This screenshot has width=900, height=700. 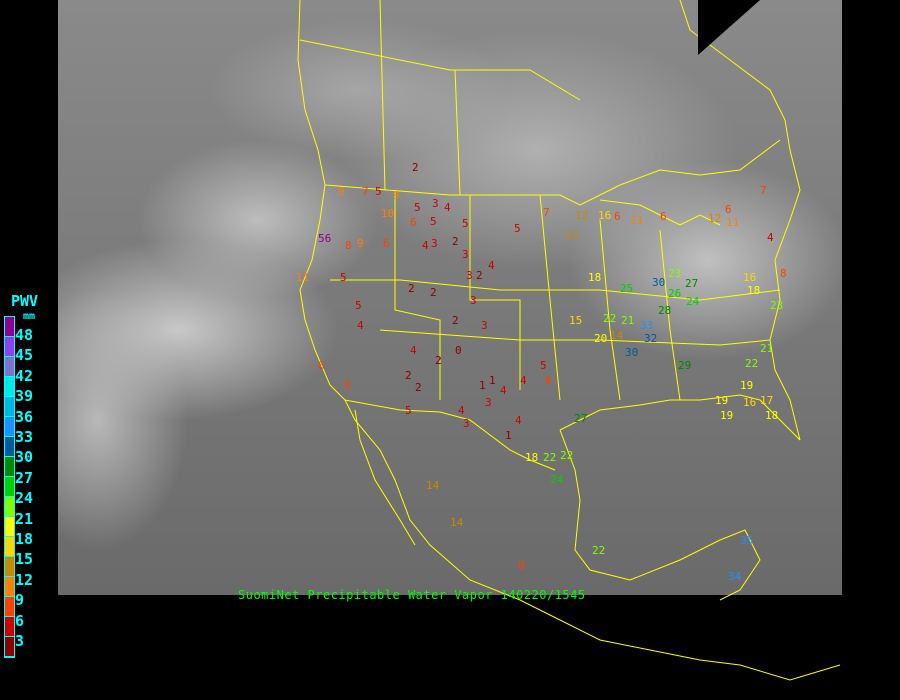 What do you see at coordinates (24, 335) in the screenshot?
I see `legend-label: 48` at bounding box center [24, 335].